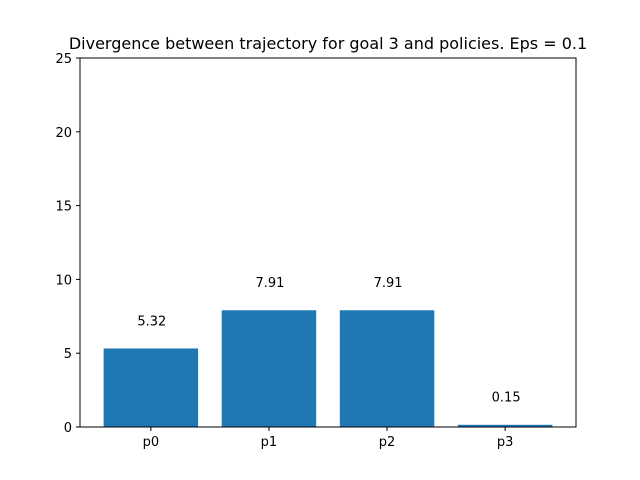 Image resolution: width=640 pixels, height=480 pixels. What do you see at coordinates (63, 207) in the screenshot?
I see `y-tick-label-15: 15` at bounding box center [63, 207].